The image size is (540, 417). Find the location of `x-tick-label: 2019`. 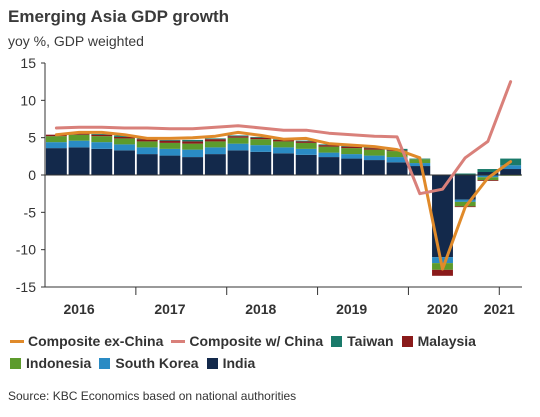

x-tick-label: 2019 is located at coordinates (351, 309).